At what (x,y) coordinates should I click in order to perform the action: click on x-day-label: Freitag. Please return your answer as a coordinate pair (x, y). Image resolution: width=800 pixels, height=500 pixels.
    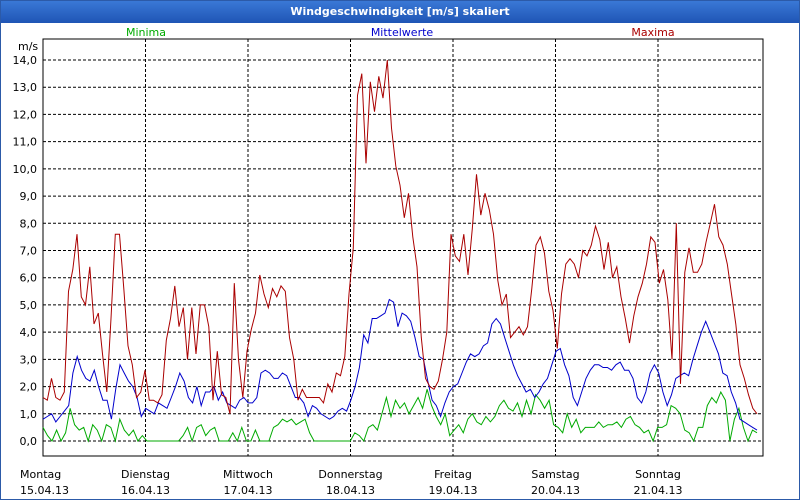
    Looking at the image, I should click on (453, 474).